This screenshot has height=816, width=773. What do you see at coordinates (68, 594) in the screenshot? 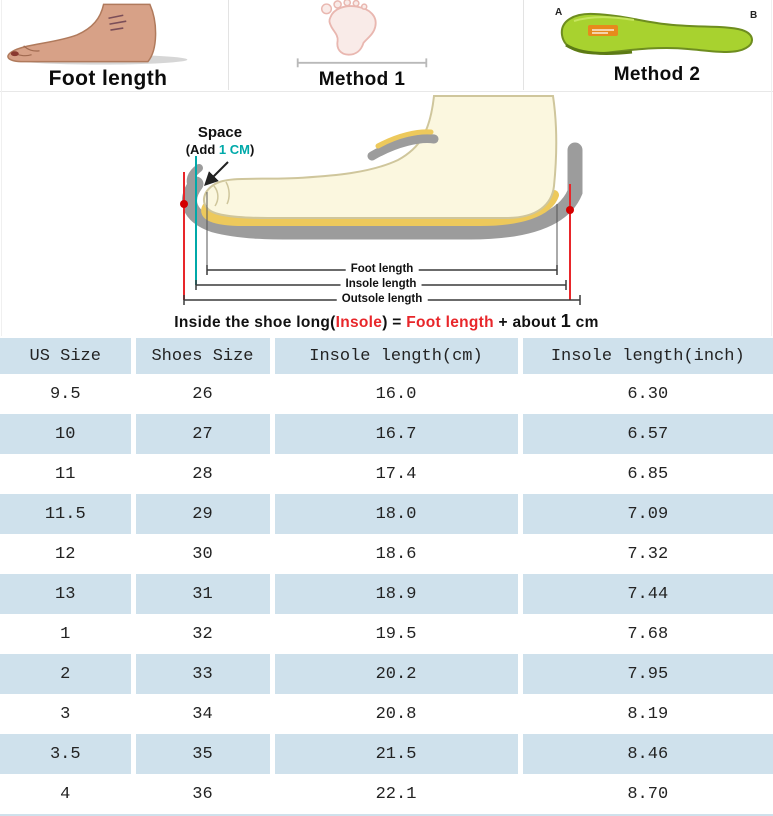
I see `table-cell: 13` at bounding box center [68, 594].